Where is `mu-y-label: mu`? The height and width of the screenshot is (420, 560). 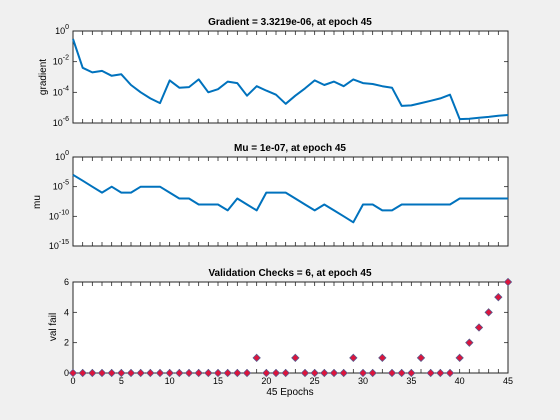 mu-y-label: mu is located at coordinates (37, 202).